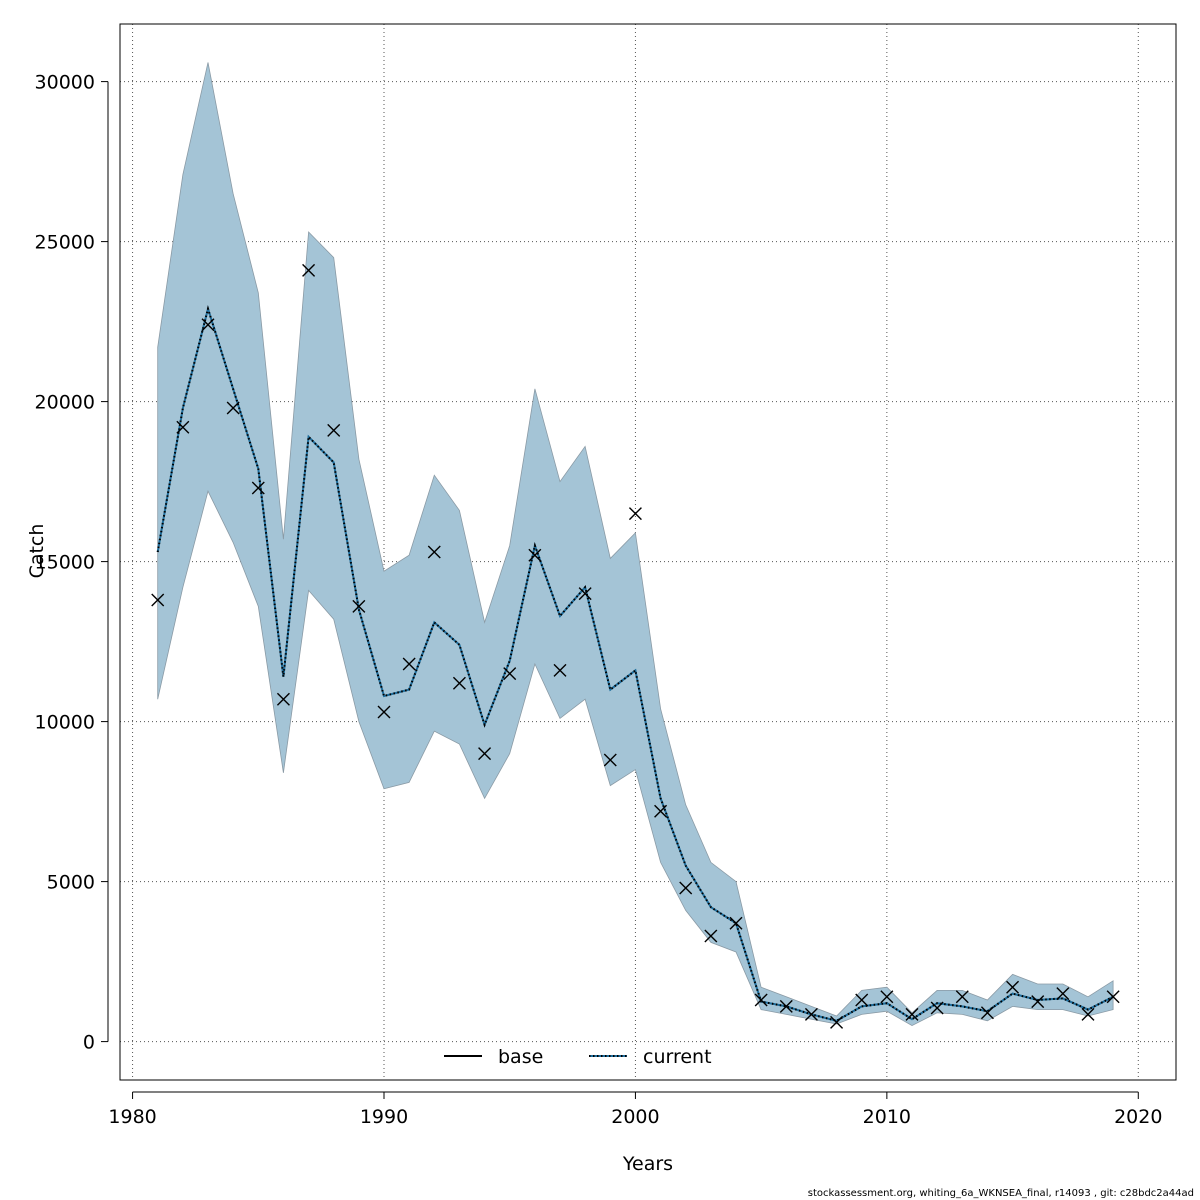 The image size is (1200, 1200). I want to click on y-tick-label: 25000, so click(65, 243).